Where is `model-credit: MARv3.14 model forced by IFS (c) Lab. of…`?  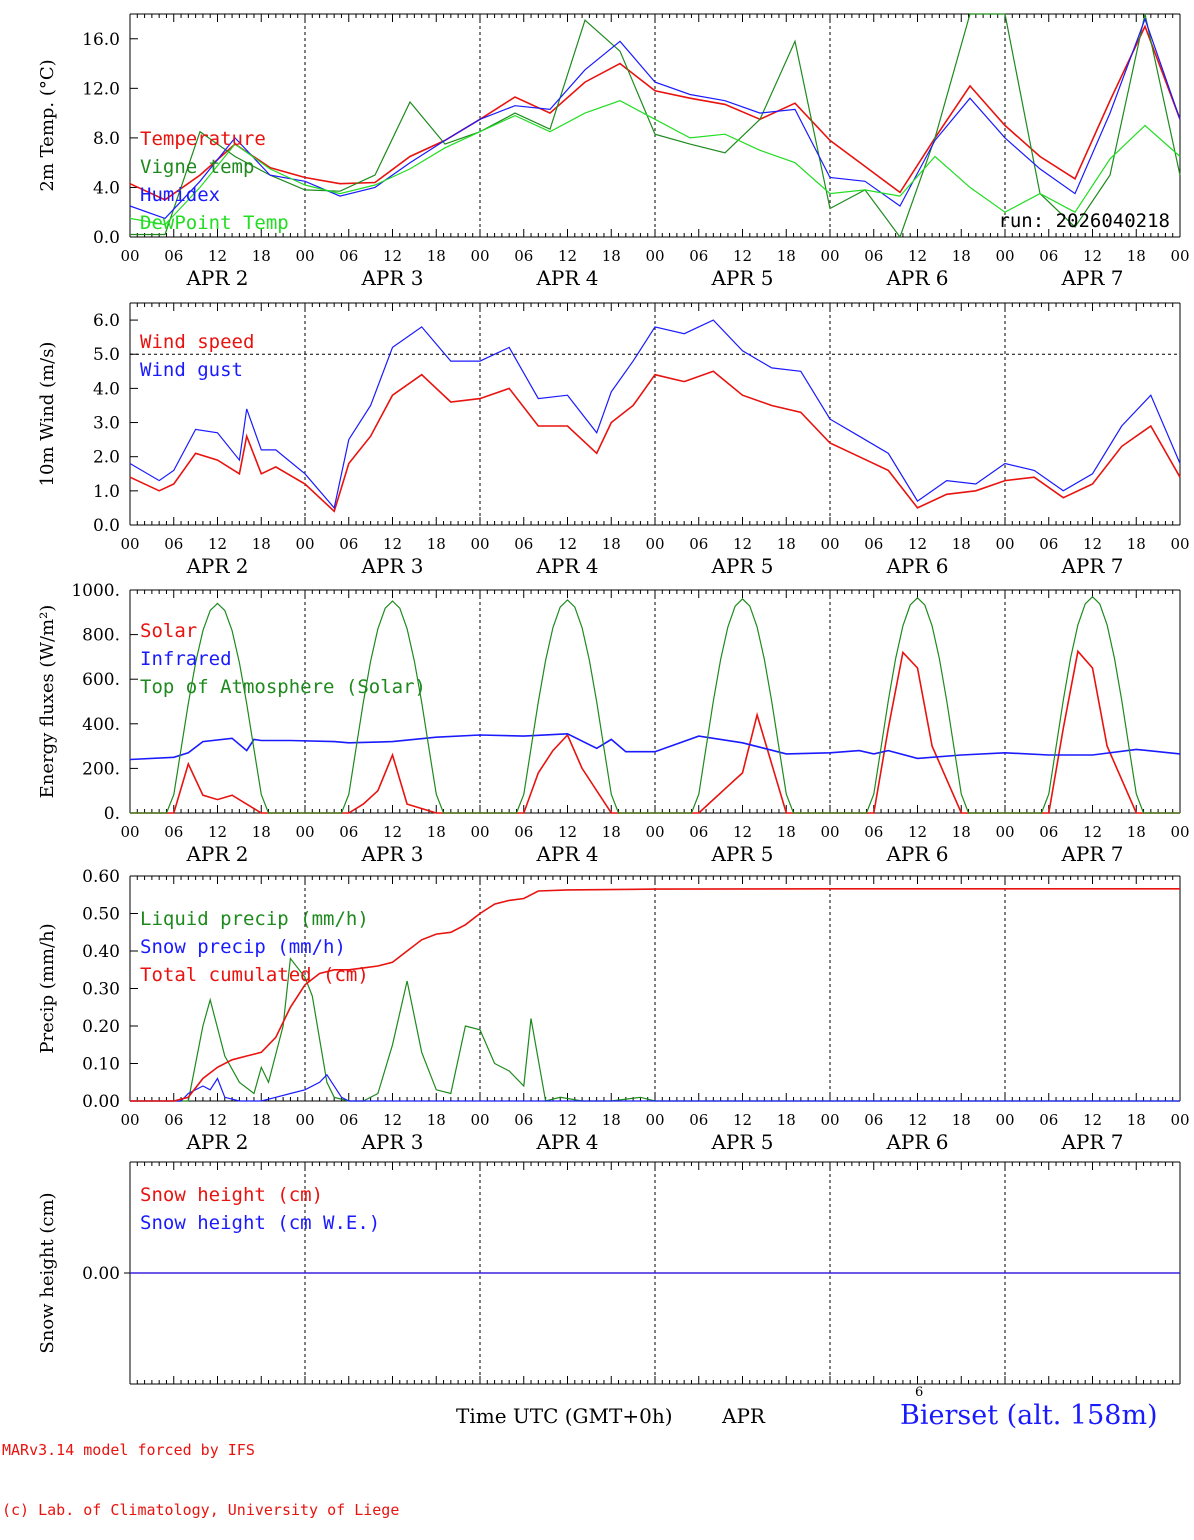 model-credit: MARv3.14 model forced by IFS (c) Lab. of… is located at coordinates (200, 1470).